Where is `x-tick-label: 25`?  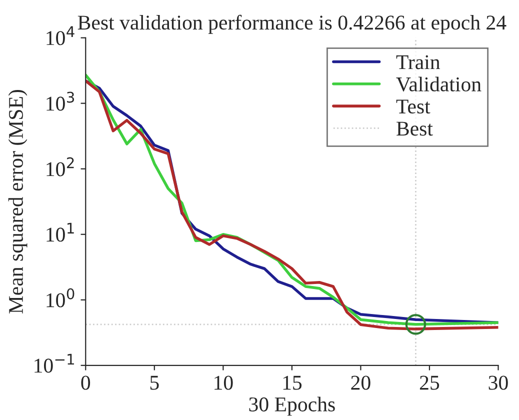
x-tick-label: 25 is located at coordinates (430, 383).